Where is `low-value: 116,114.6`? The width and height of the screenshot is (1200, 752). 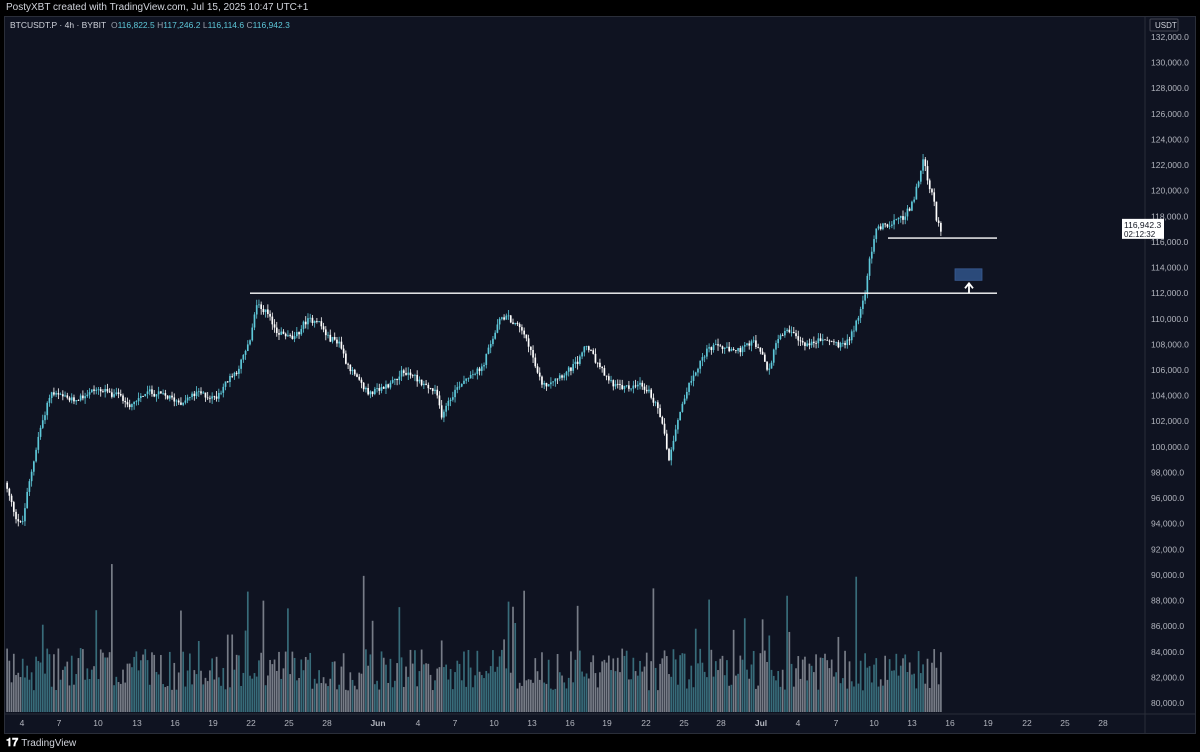 low-value: 116,114.6 is located at coordinates (226, 25).